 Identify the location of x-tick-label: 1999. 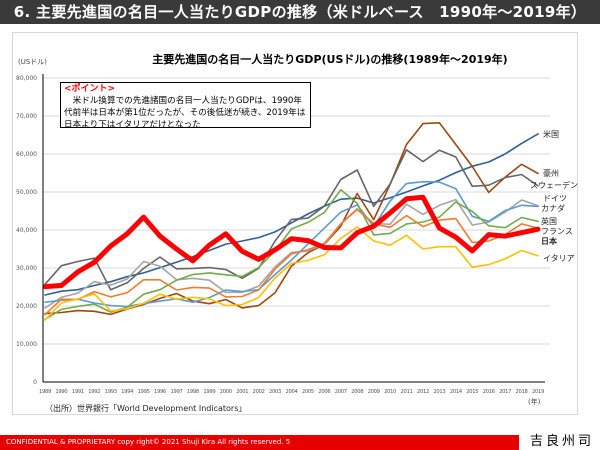
(209, 392).